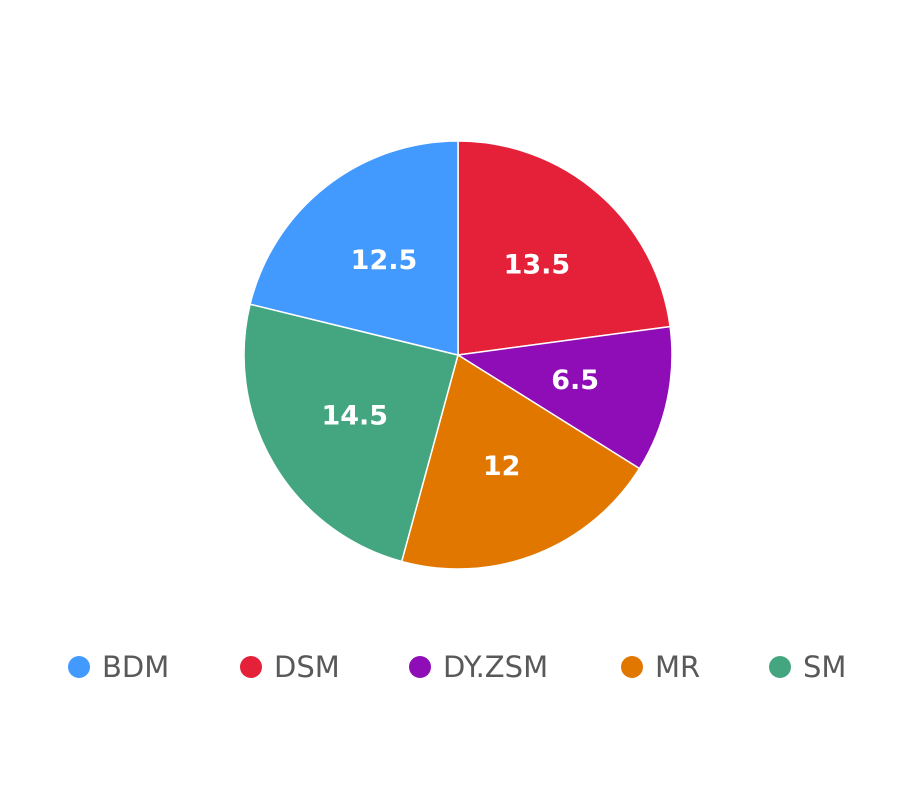 Image resolution: width=915 pixels, height=800 pixels. I want to click on legend-swatch-dy-zsm, so click(420, 667).